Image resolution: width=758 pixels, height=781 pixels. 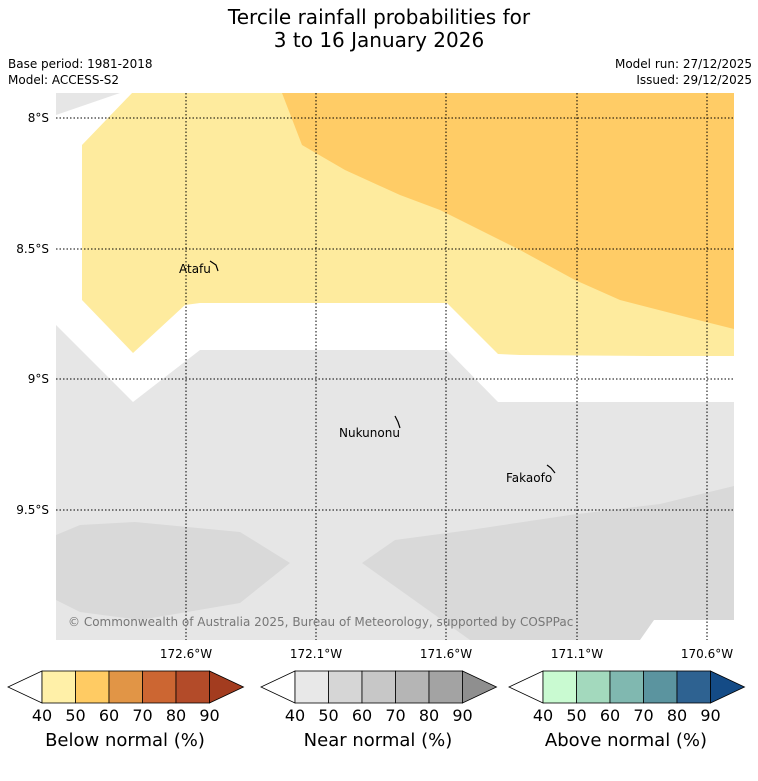 What do you see at coordinates (397, 422) in the screenshot?
I see `atoll-nukunonu` at bounding box center [397, 422].